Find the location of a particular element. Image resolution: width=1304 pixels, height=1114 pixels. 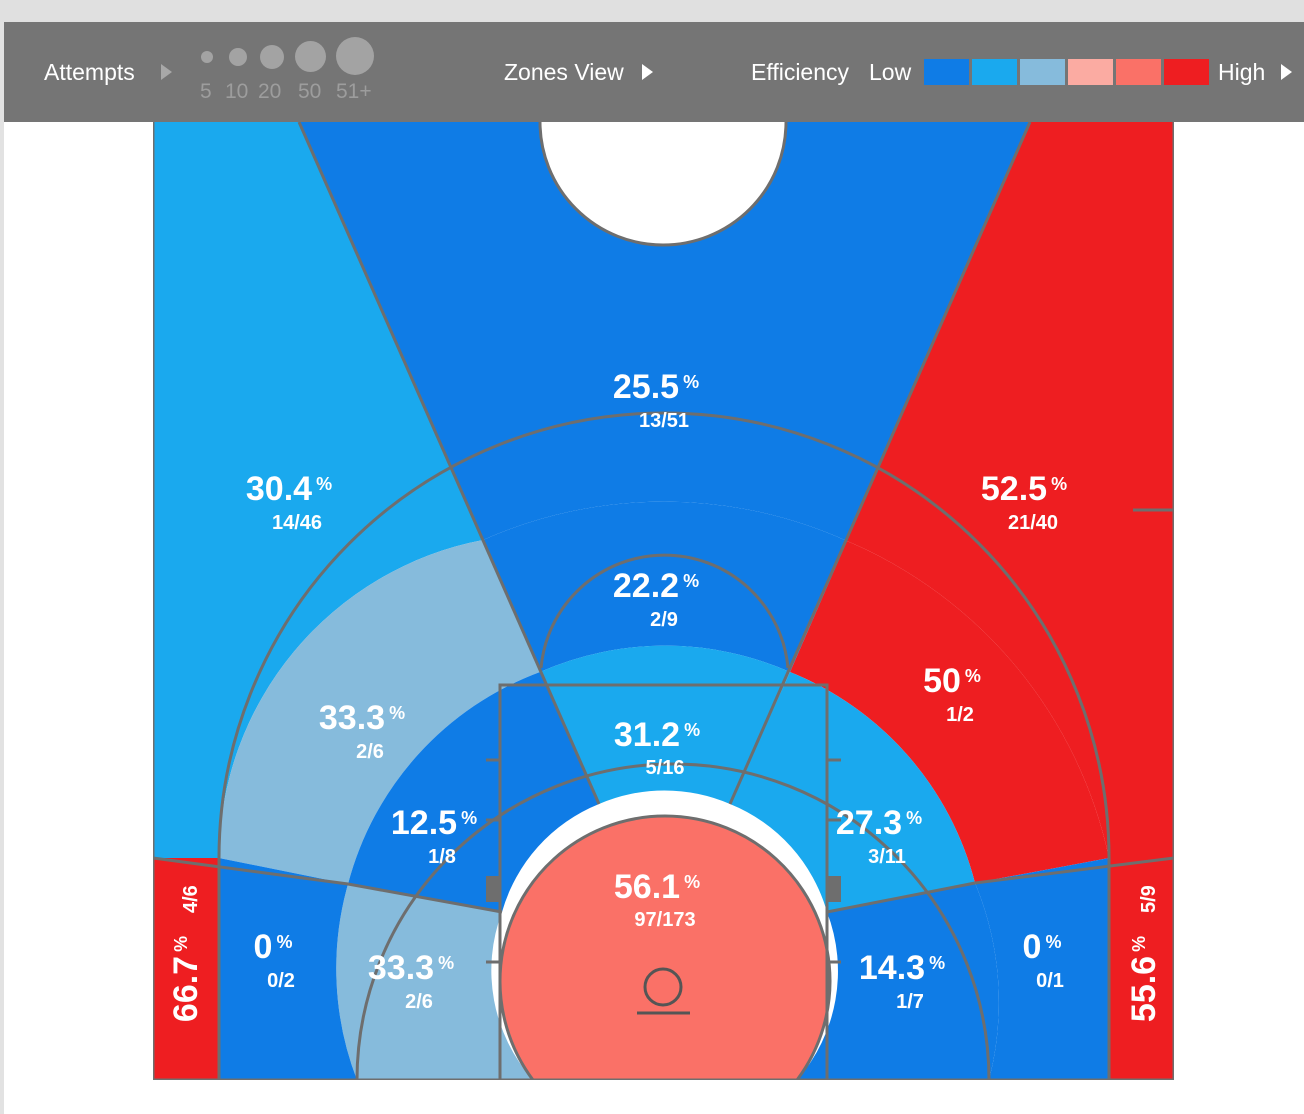

pct-long-baseline-left: 0% is located at coordinates (273, 947).